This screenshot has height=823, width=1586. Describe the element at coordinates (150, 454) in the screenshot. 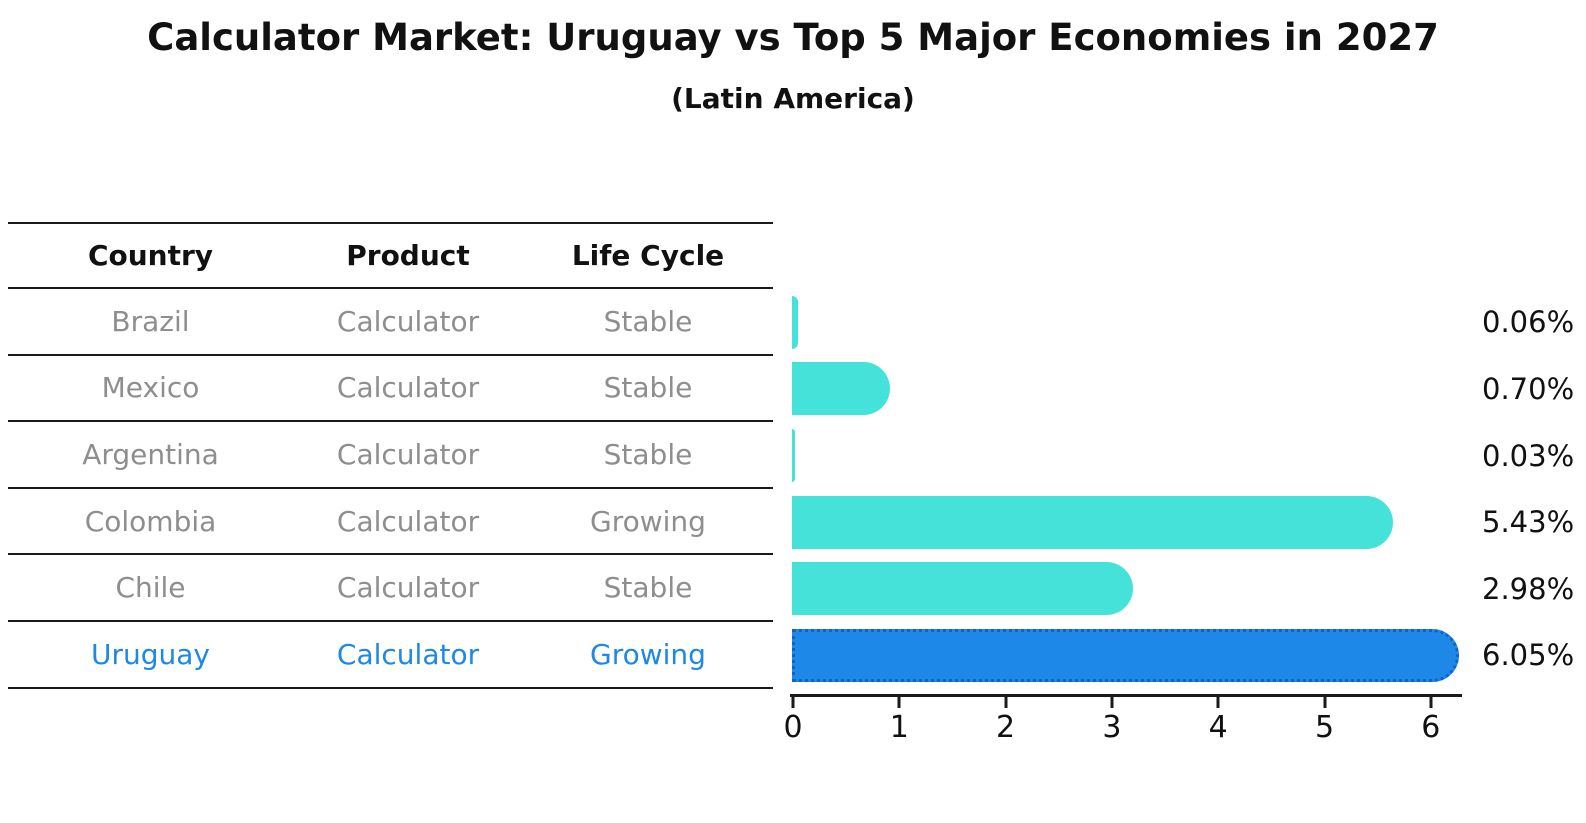

I see `table-cell-country: Argentina` at that location.